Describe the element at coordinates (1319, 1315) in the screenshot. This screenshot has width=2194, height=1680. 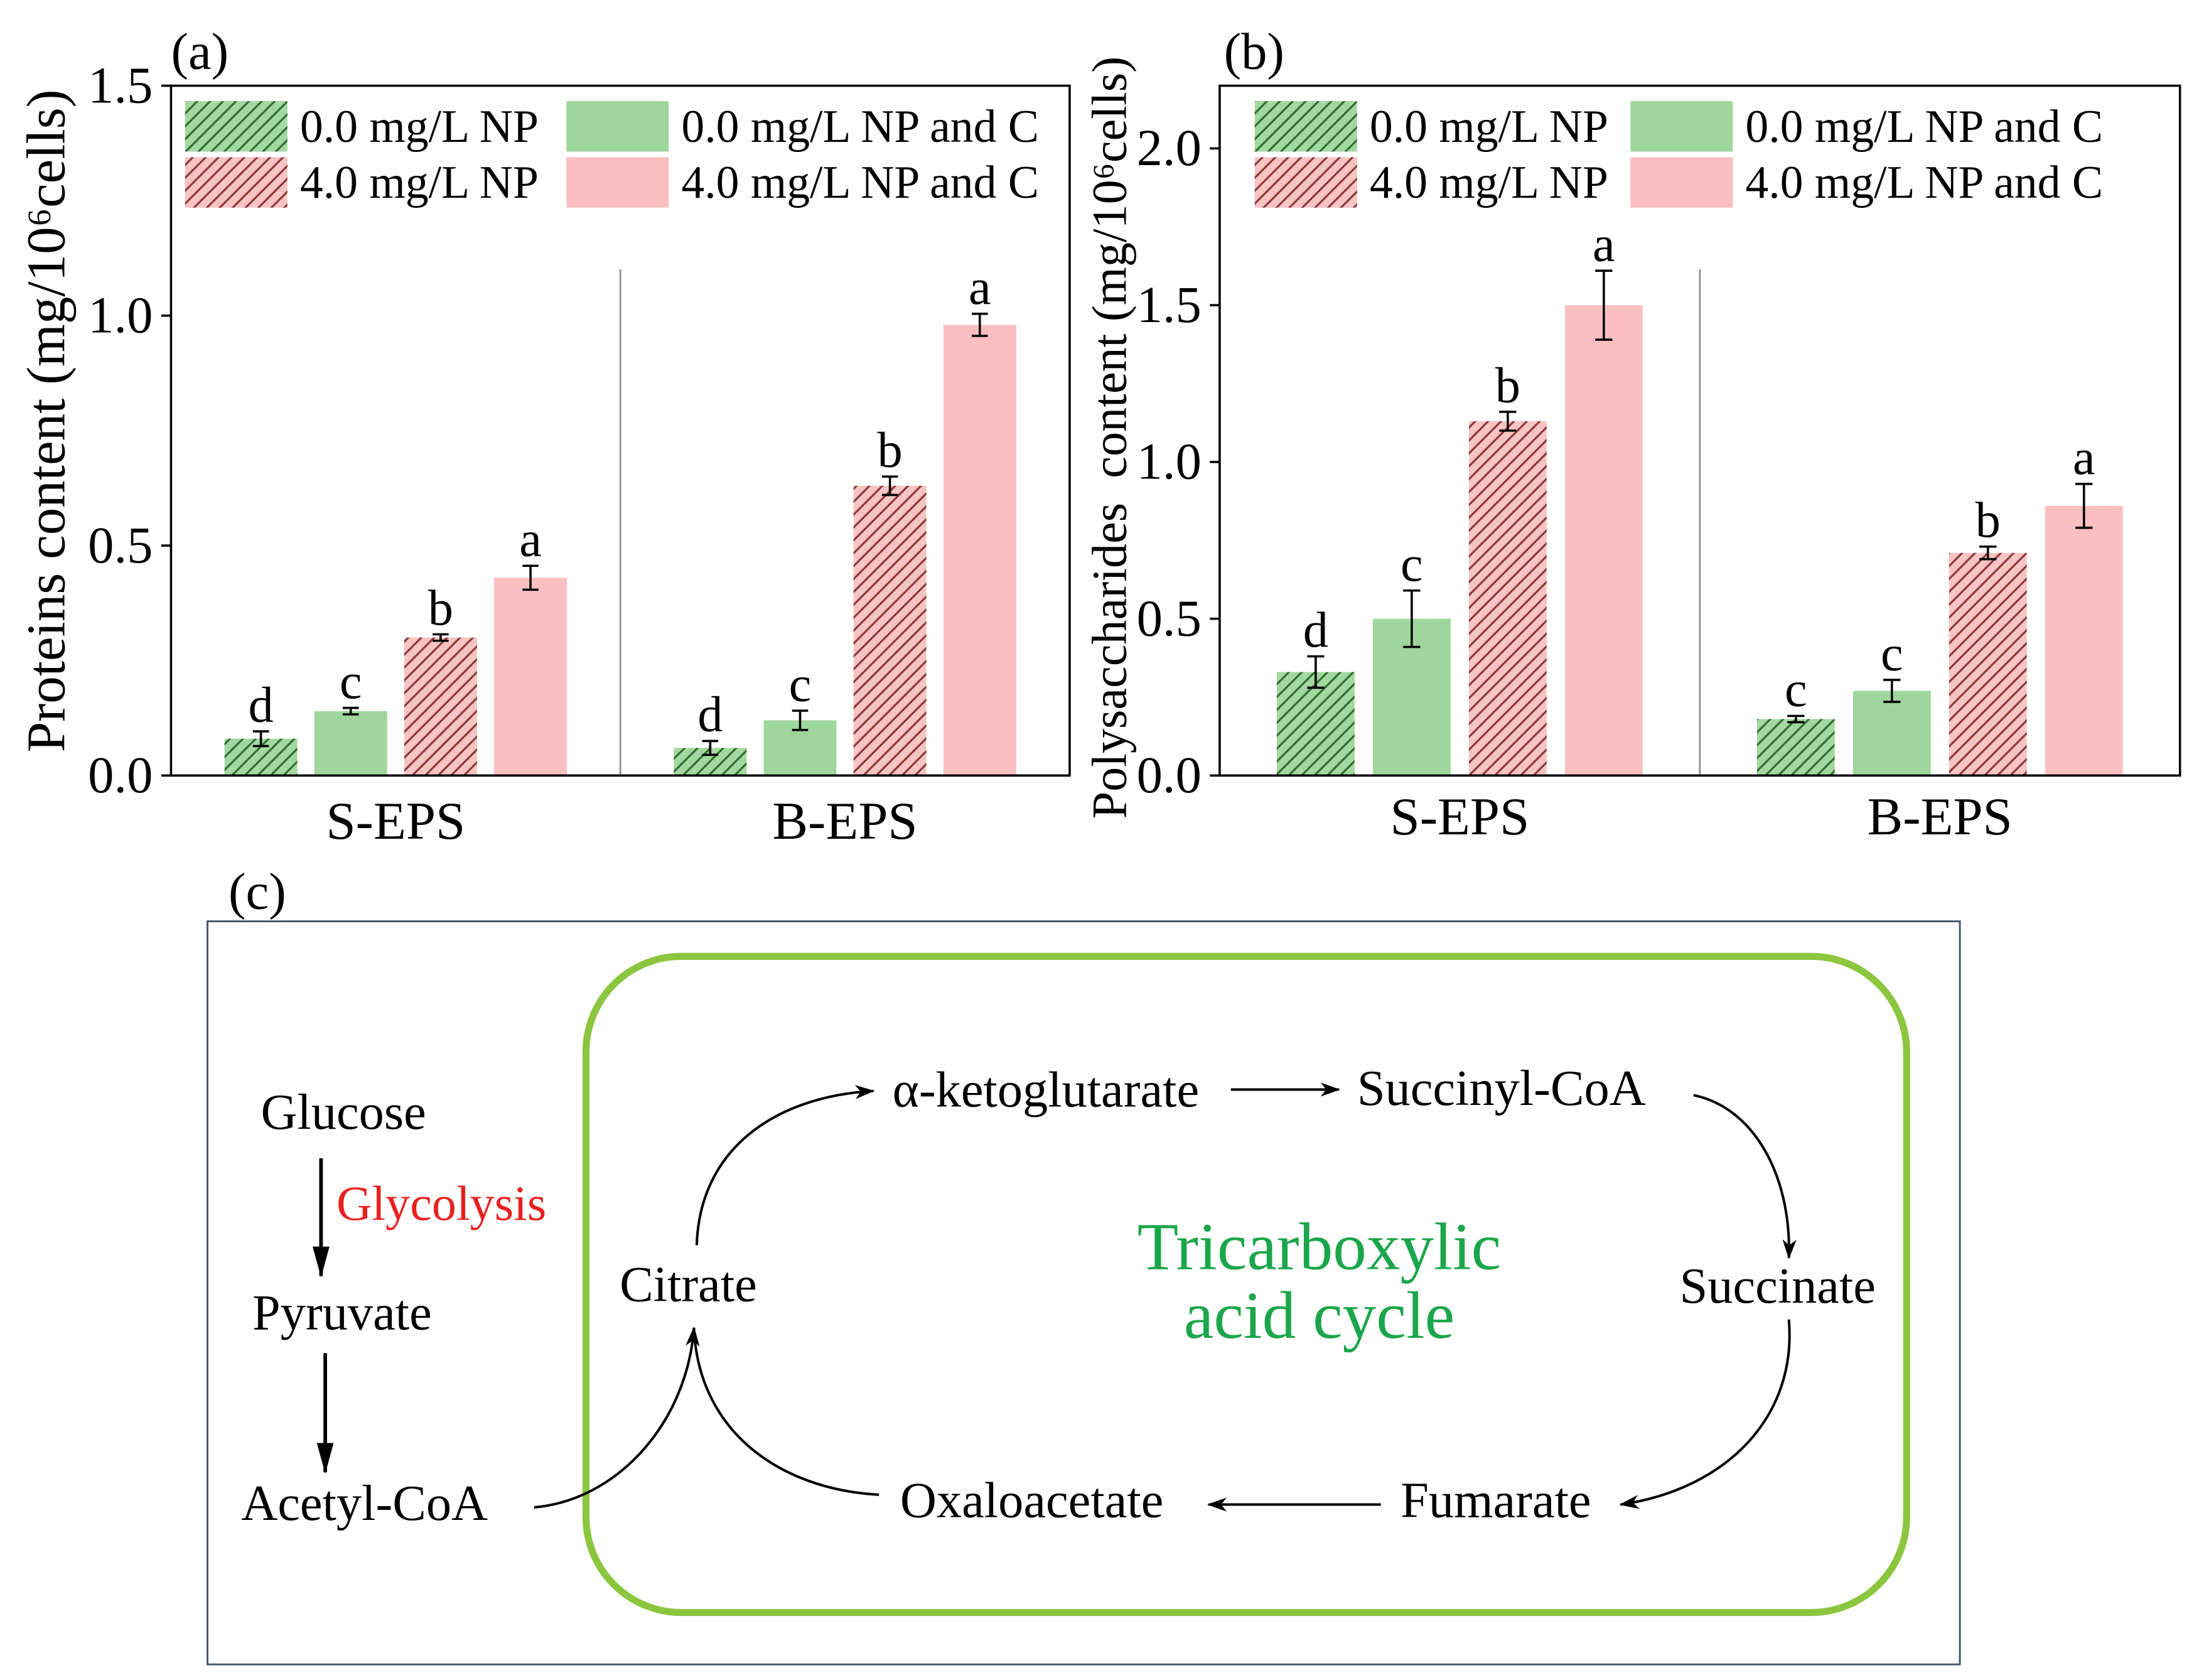
I see `tca-cycle-title-line-2: acid cycle` at that location.